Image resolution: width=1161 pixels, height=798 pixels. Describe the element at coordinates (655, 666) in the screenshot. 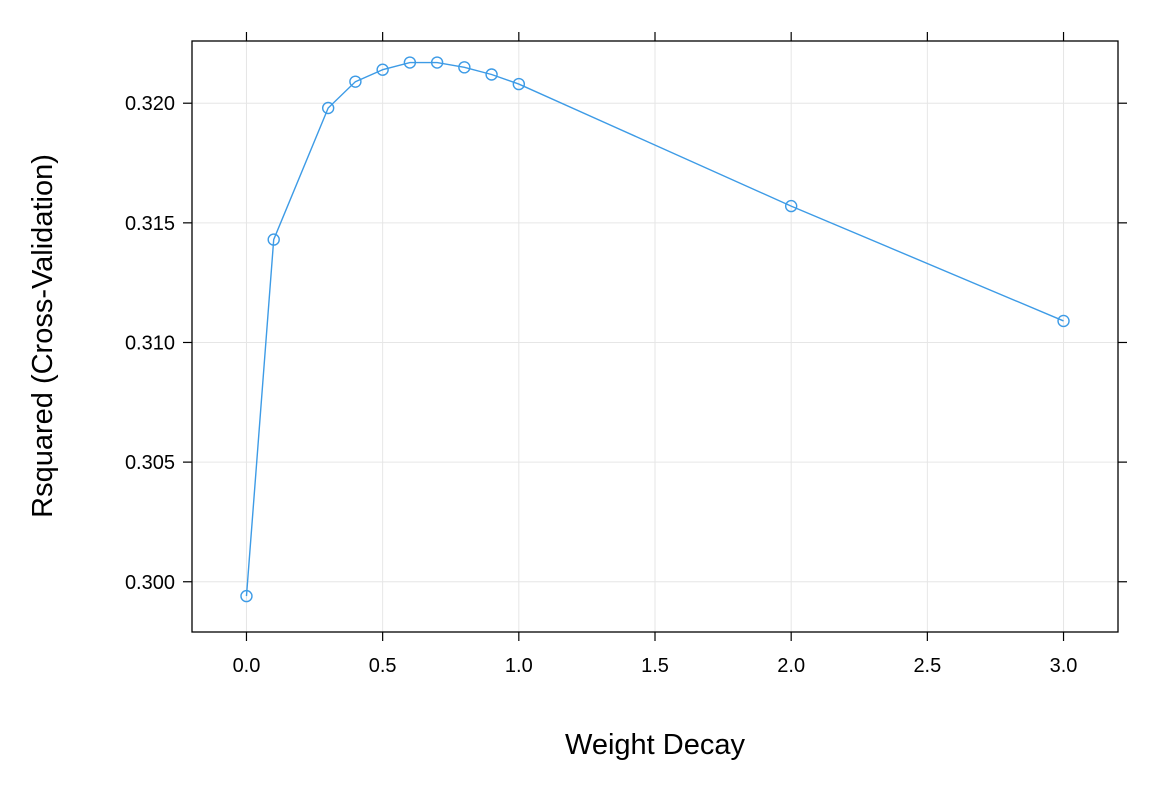

I see `x-tick-label: 1.5` at that location.